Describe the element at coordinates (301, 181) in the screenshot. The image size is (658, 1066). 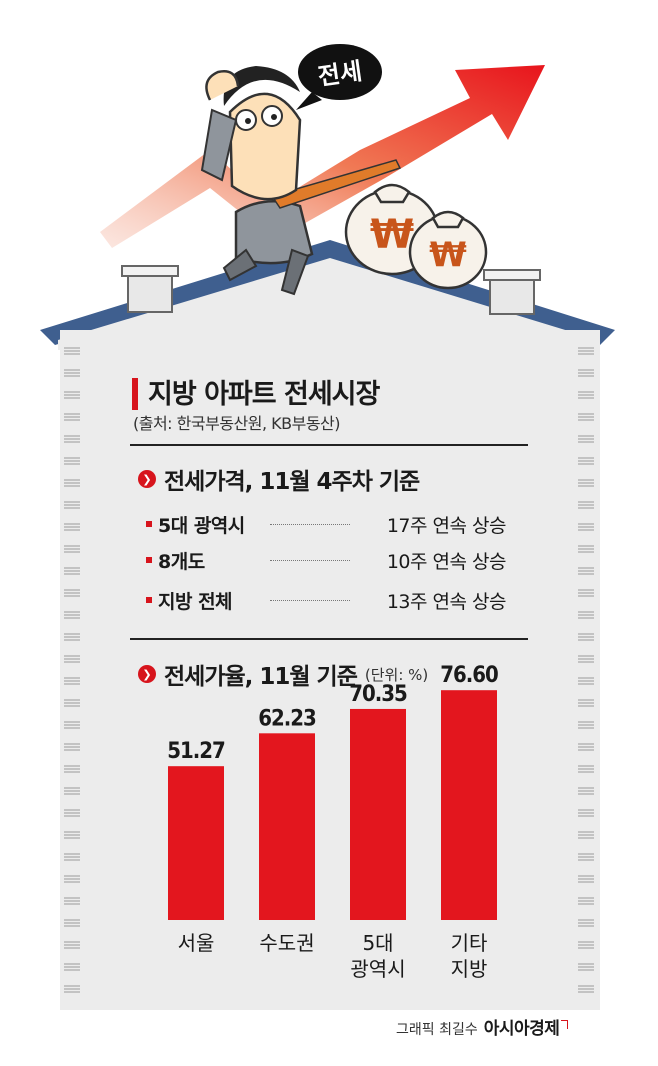
I see `man-illustration-icon` at that location.